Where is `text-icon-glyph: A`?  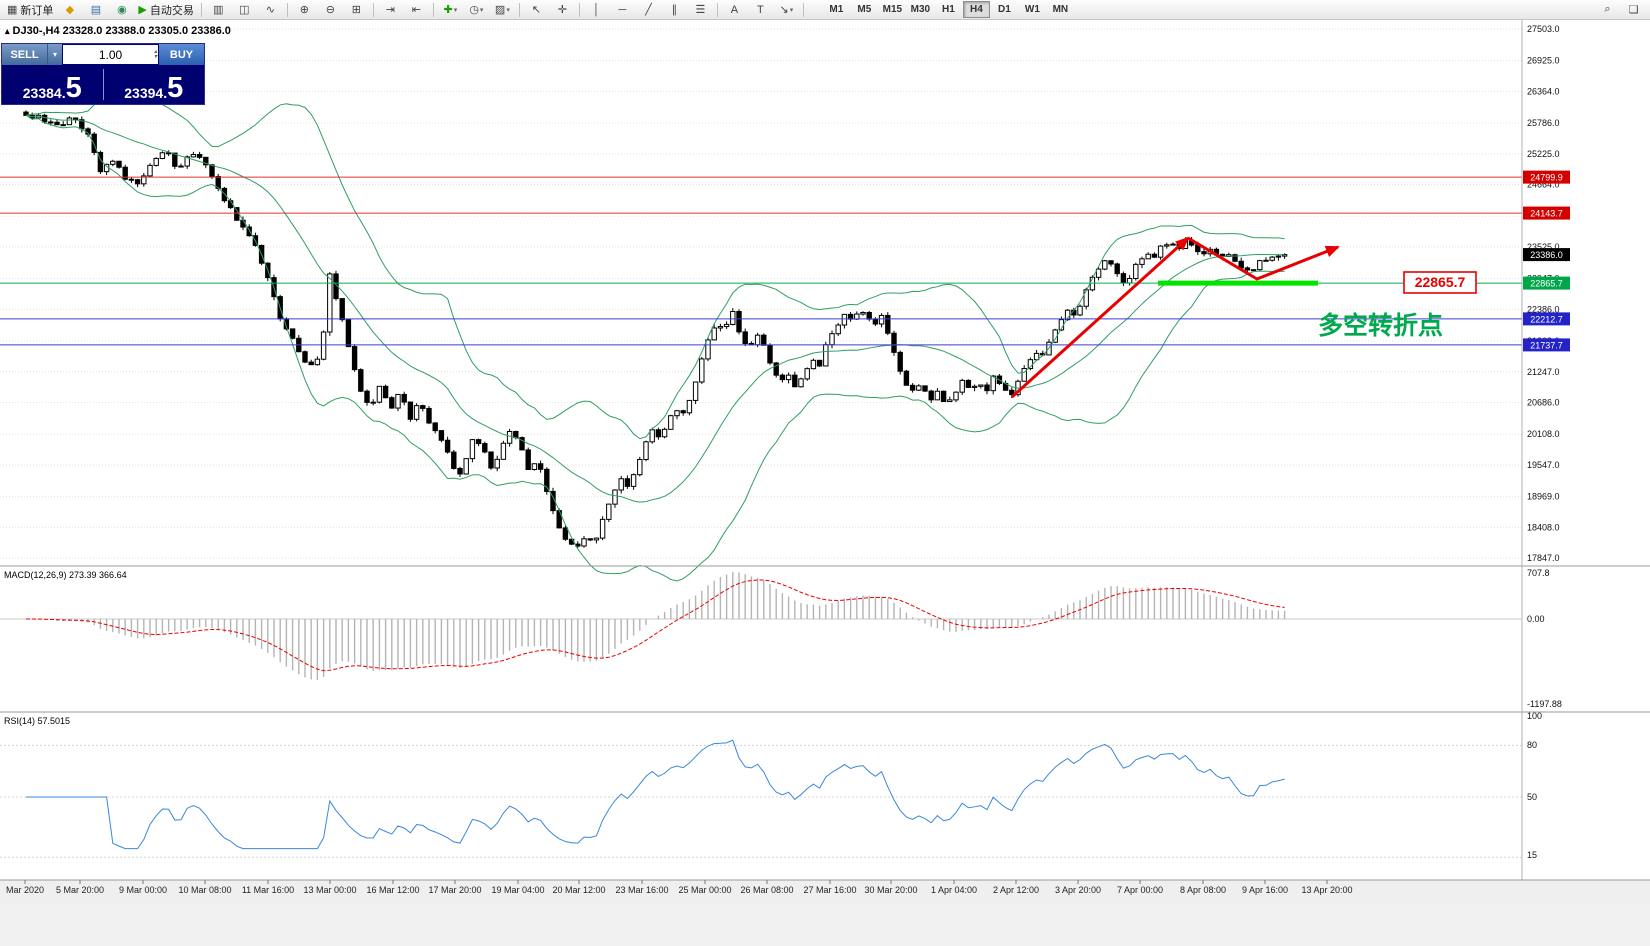
text-icon-glyph: A is located at coordinates (734, 9).